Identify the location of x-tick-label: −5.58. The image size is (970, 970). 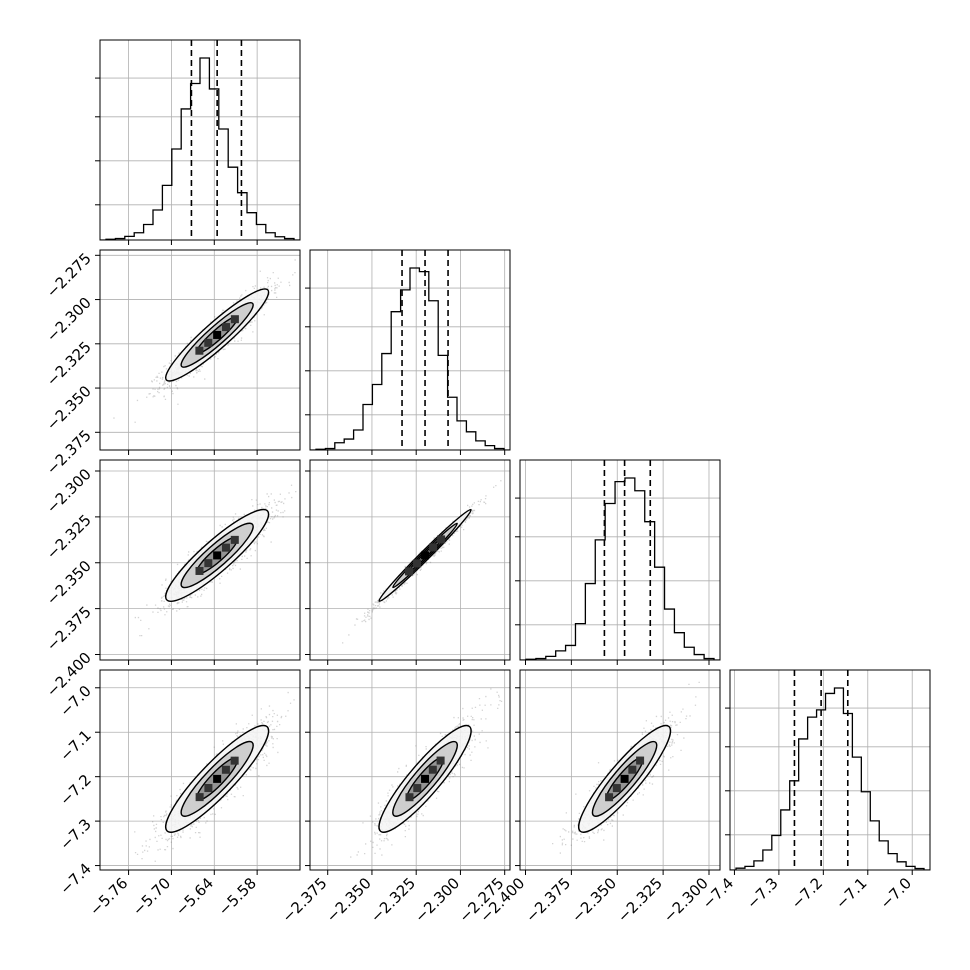
(237, 896).